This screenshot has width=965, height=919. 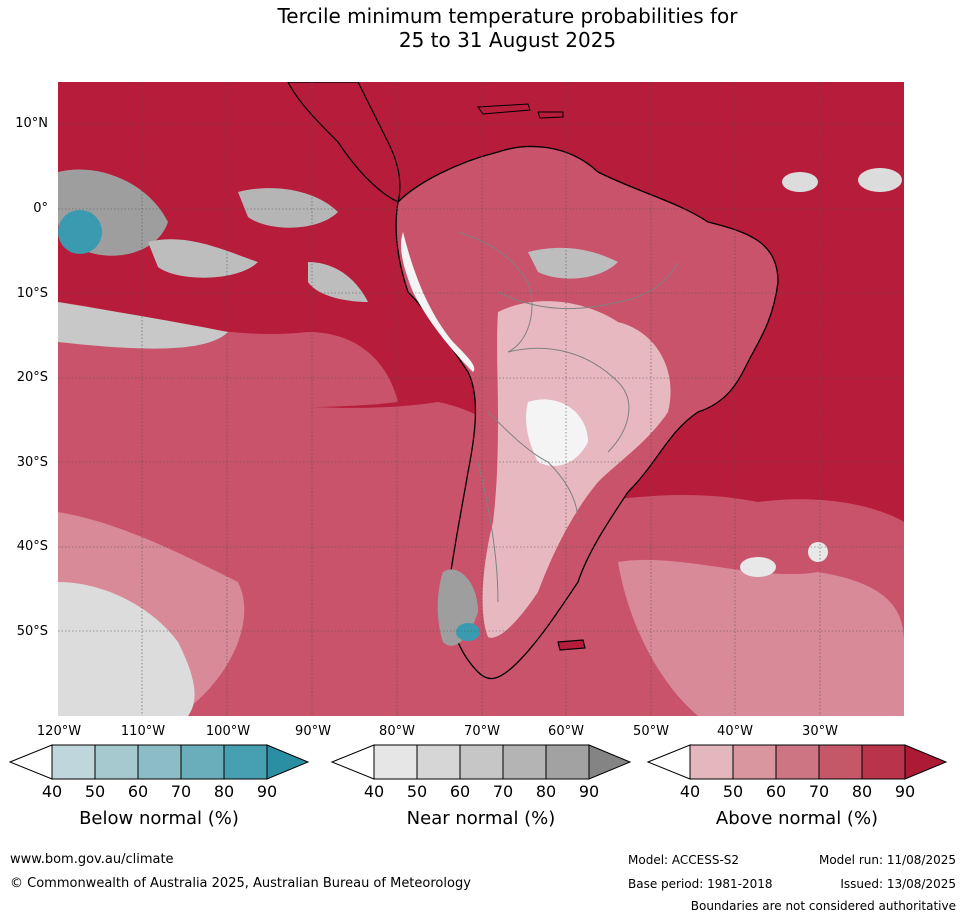 I want to click on above-tick-40: 40, so click(x=690, y=791).